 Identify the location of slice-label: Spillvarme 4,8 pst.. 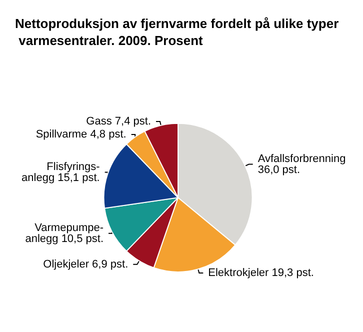
(81, 134).